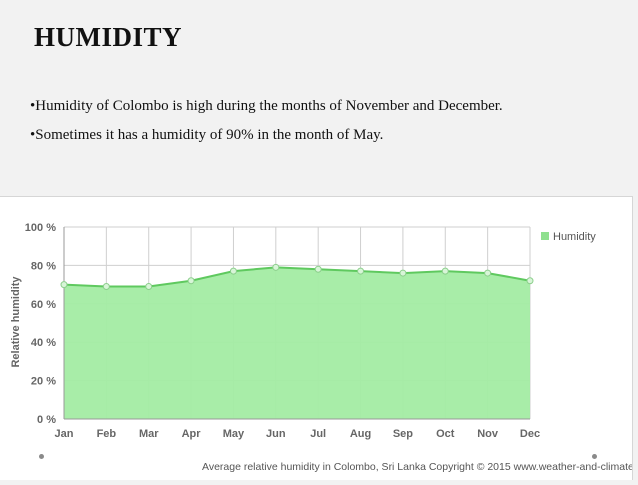 This screenshot has width=638, height=485. I want to click on y-tick-label: 20 %, so click(43, 382).